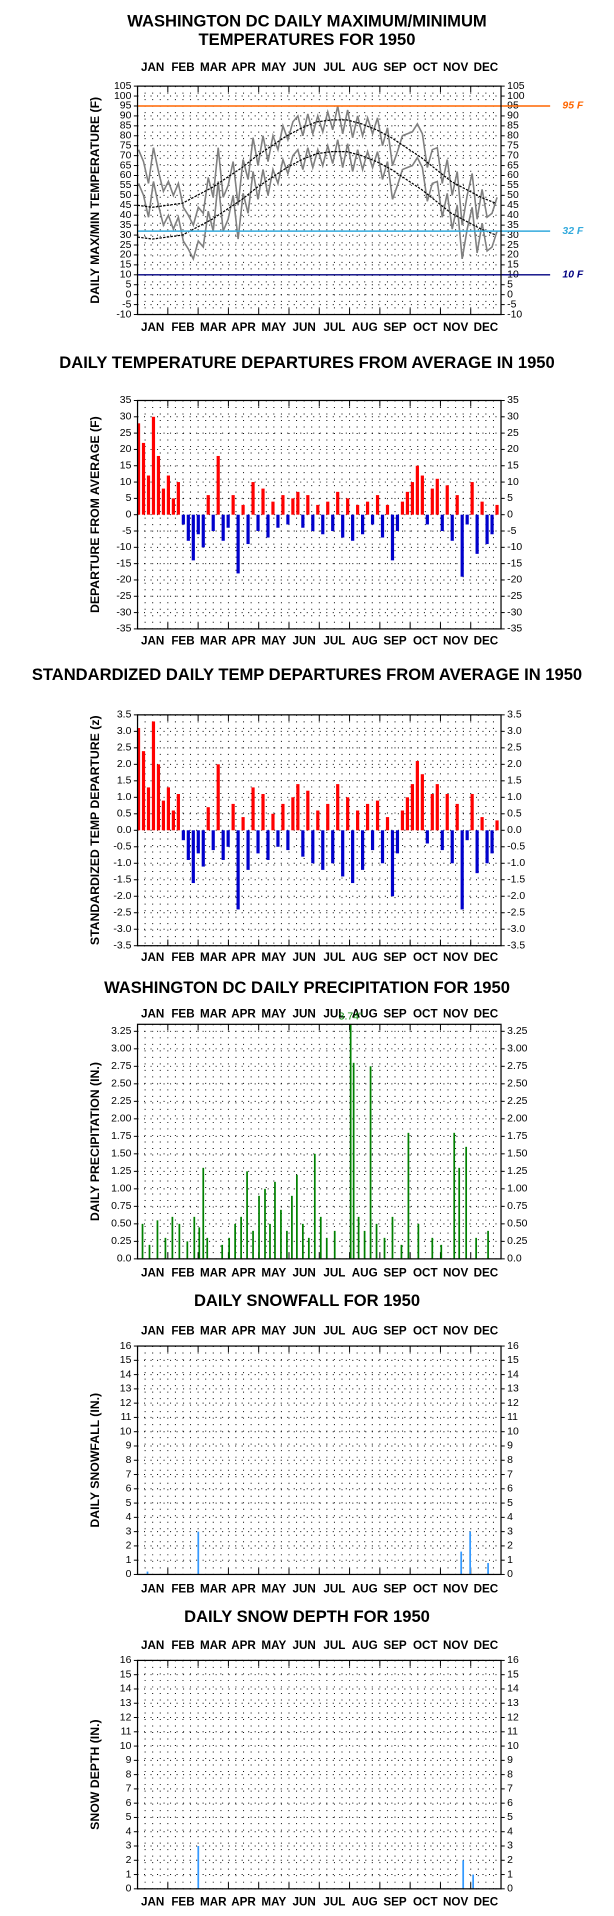 The width and height of the screenshot is (614, 1916). Describe the element at coordinates (513, 116) in the screenshot. I see `y-tick-label-right: 90` at that location.